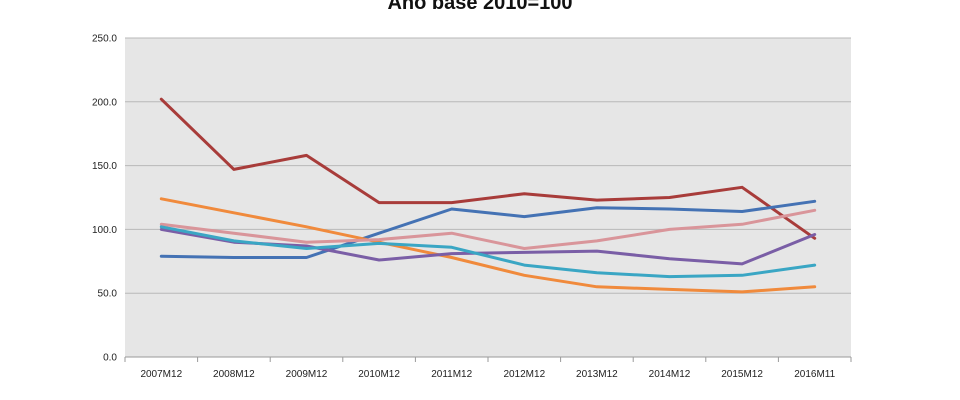 The height and width of the screenshot is (400, 960). What do you see at coordinates (161, 374) in the screenshot?
I see `x-tick-label: 2007M12` at bounding box center [161, 374].